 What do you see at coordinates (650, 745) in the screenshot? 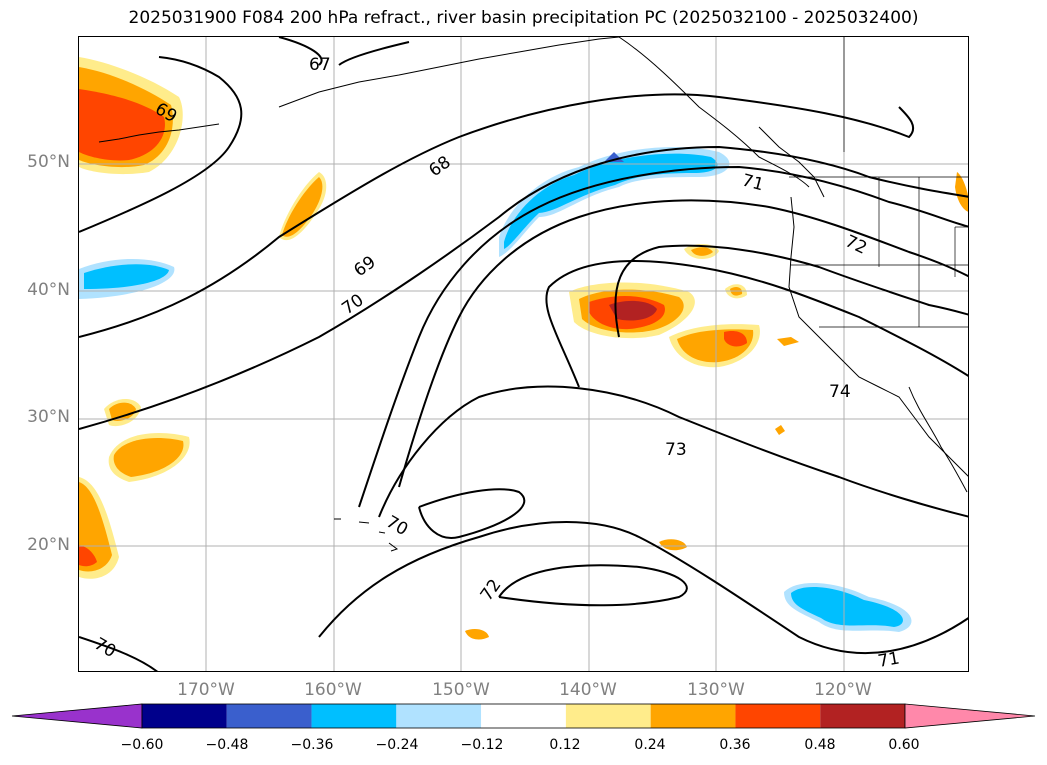
I see `cbar-tick-6: 0.24` at bounding box center [650, 745].